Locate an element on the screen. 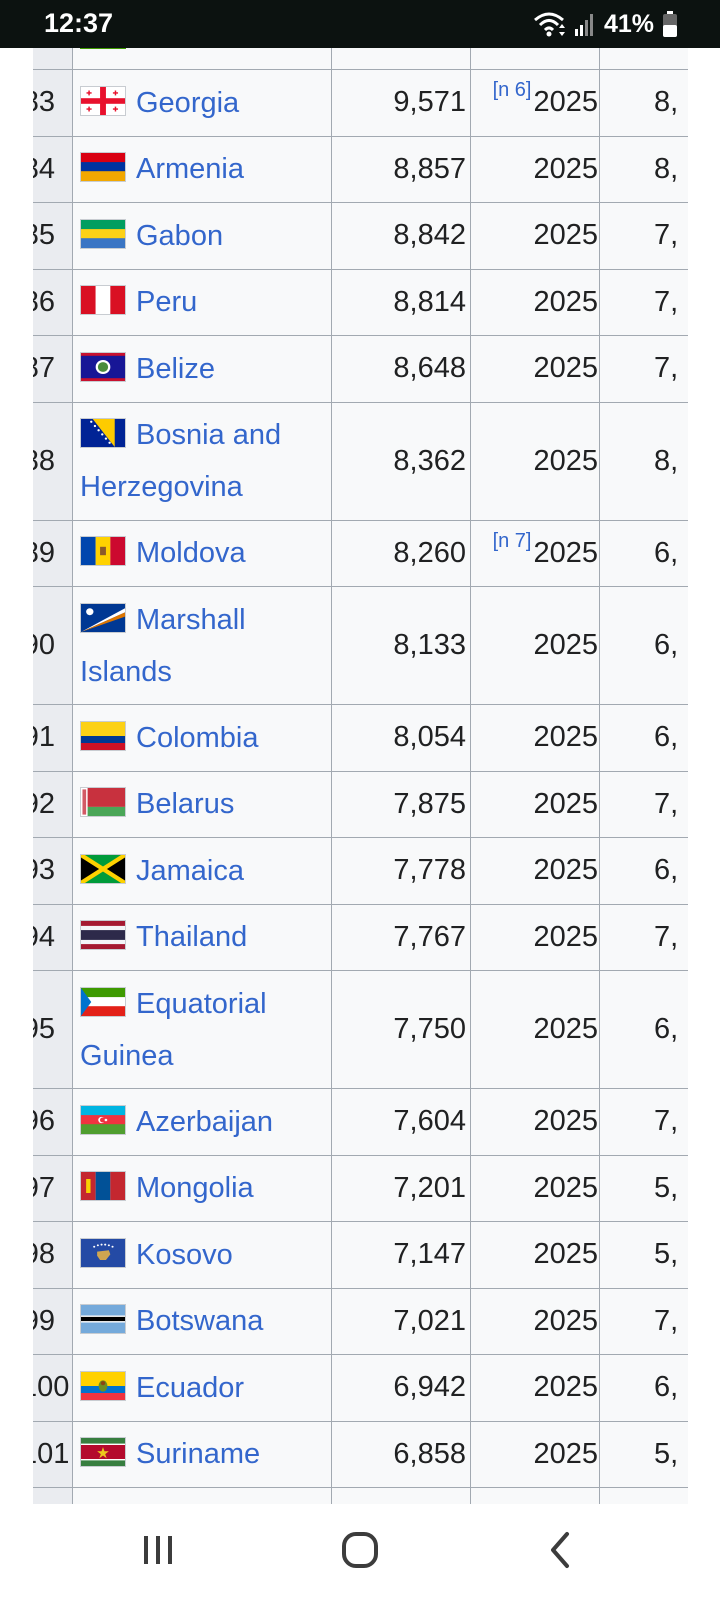 The width and height of the screenshot is (720, 1600). country-cell: Thailand is located at coordinates (207, 938).